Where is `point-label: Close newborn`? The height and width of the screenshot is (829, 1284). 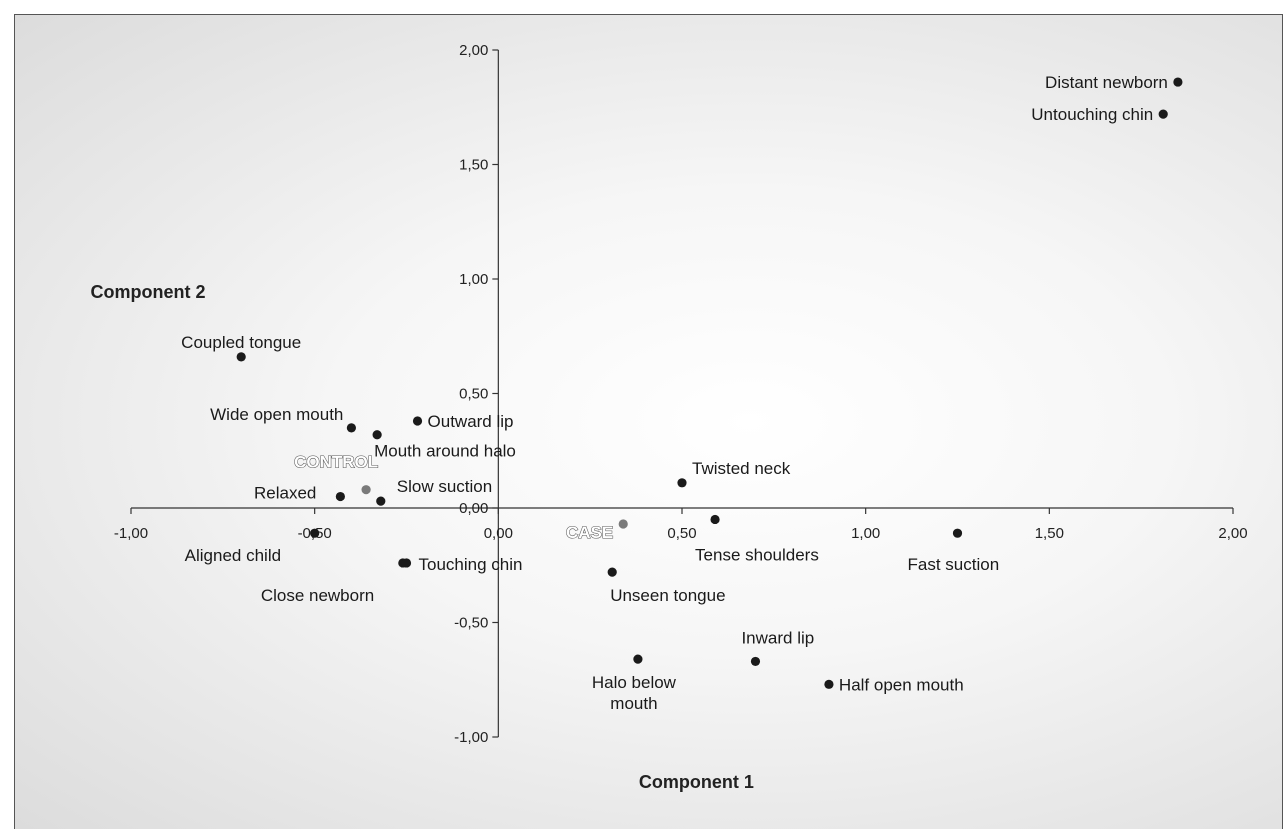
point-label: Close newborn is located at coordinates (317, 595).